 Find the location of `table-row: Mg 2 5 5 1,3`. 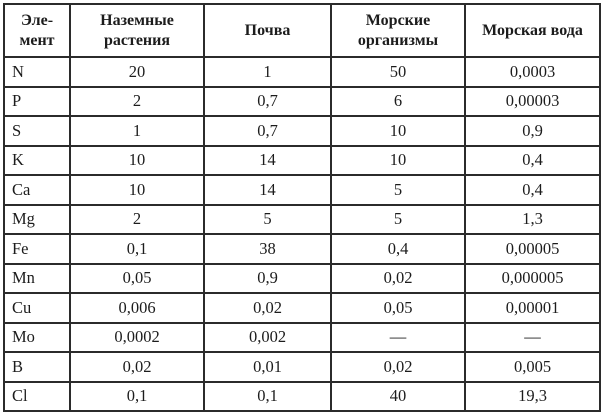

table-row: Mg 2 5 5 1,3 is located at coordinates (302, 219).